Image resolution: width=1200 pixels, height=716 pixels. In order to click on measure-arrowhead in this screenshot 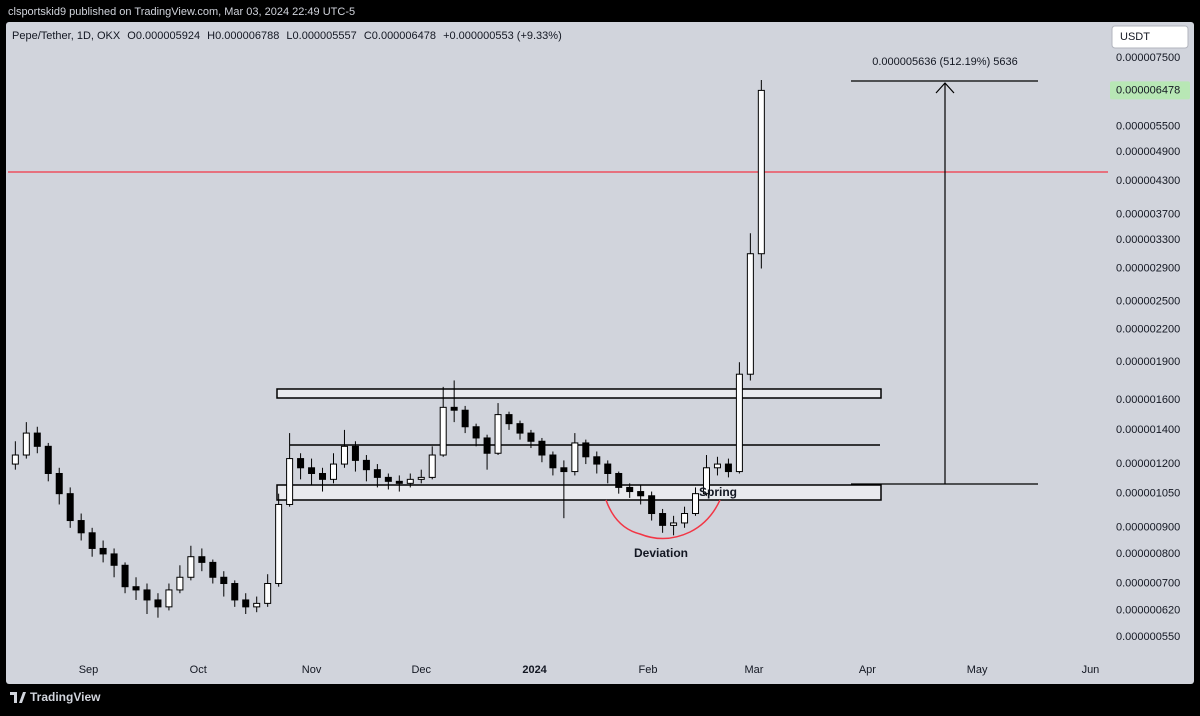, I will do `click(945, 88)`.